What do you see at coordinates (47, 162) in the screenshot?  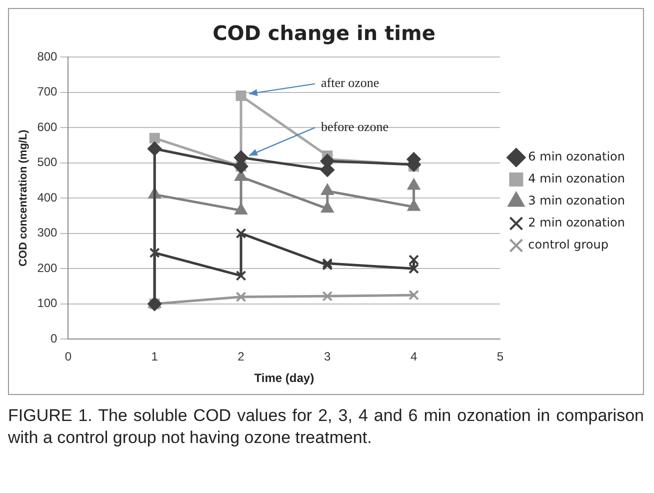 I see `y-tick-label: 500` at bounding box center [47, 162].